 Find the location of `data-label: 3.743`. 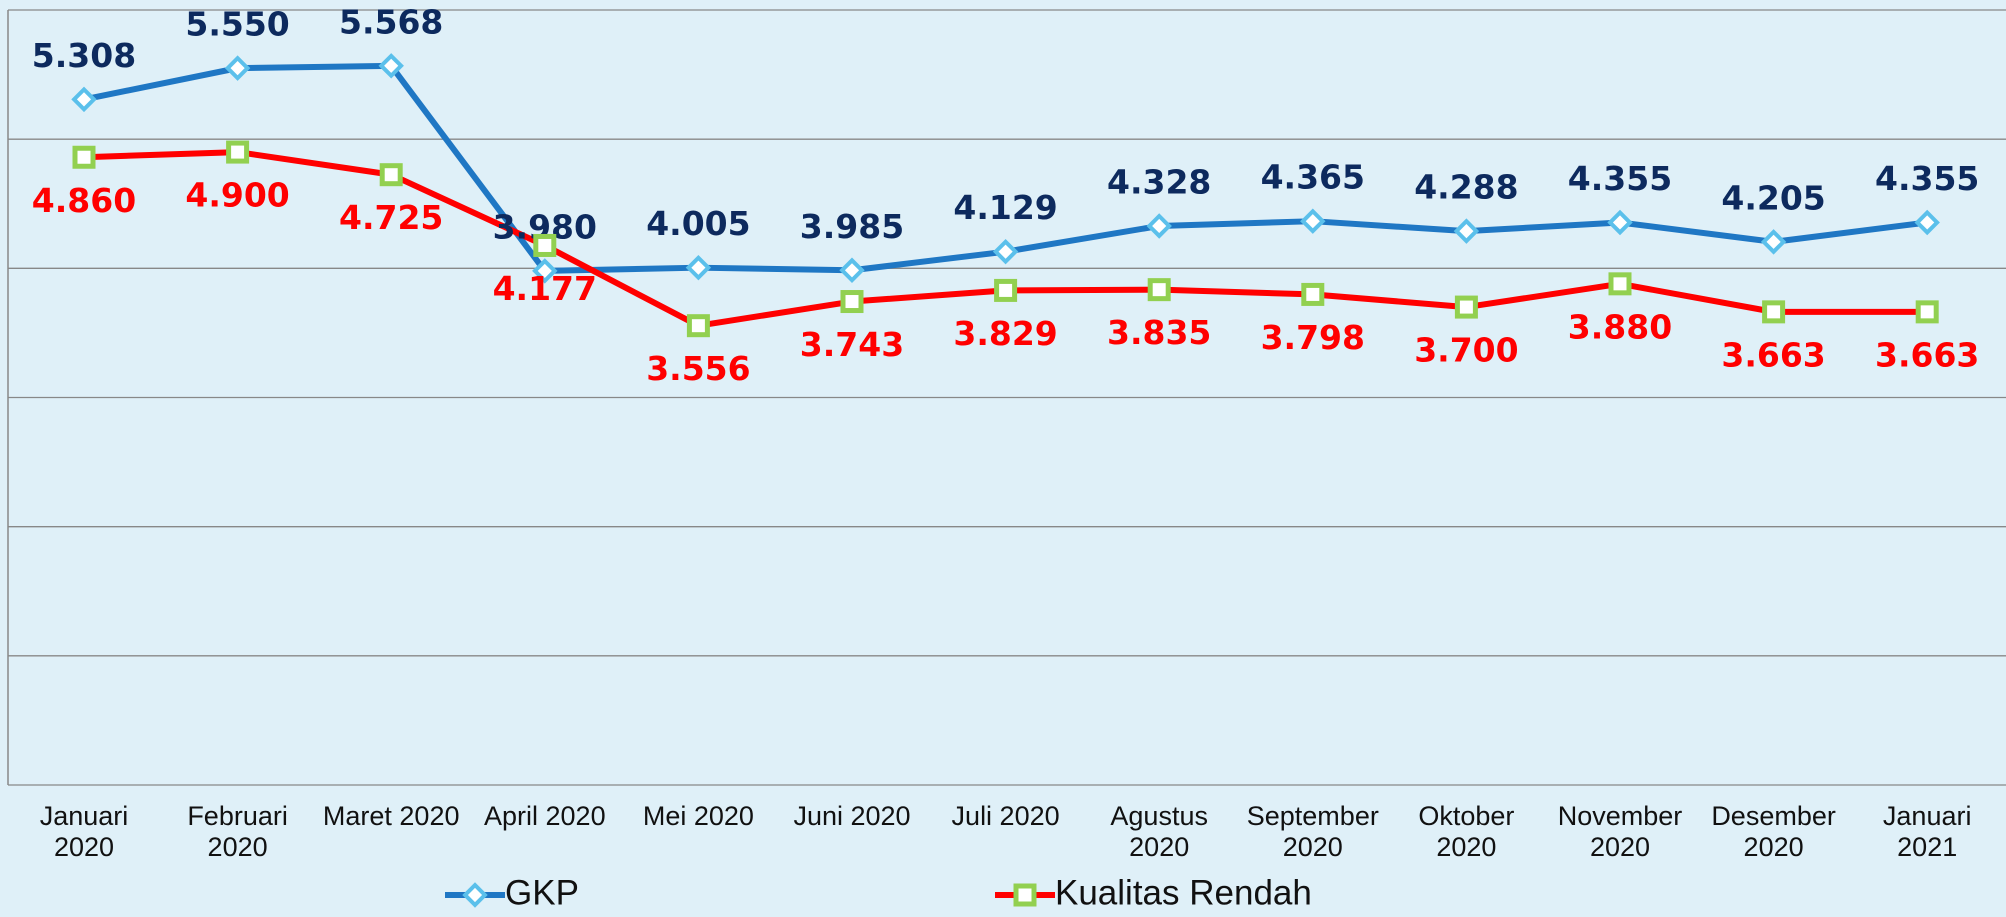

data-label: 3.743 is located at coordinates (852, 344).